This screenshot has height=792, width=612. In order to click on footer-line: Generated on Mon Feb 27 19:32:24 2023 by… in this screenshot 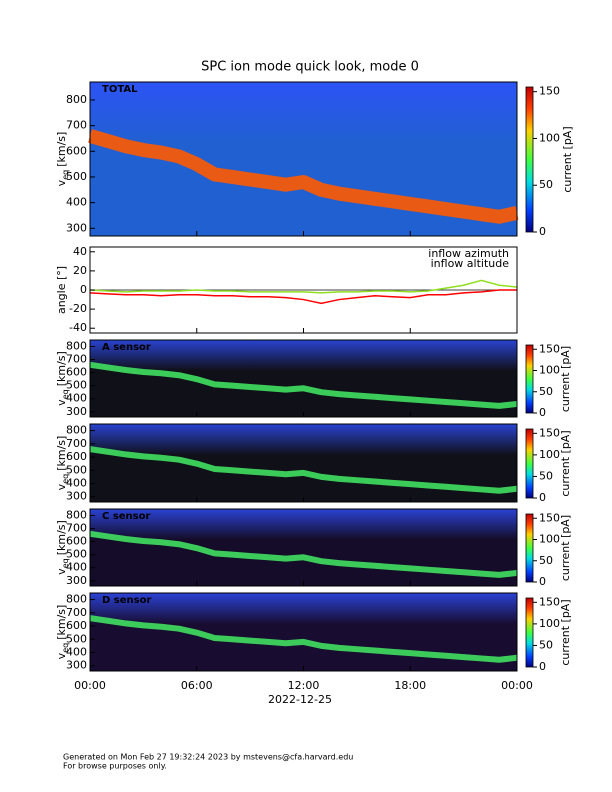, I will do `click(208, 757)`.